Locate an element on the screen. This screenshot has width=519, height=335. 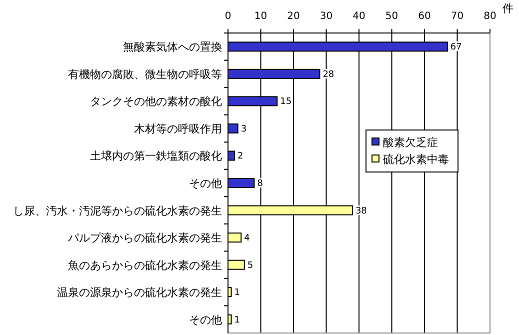
y-tick-label: 木材等の呼吸作用 is located at coordinates (178, 129).